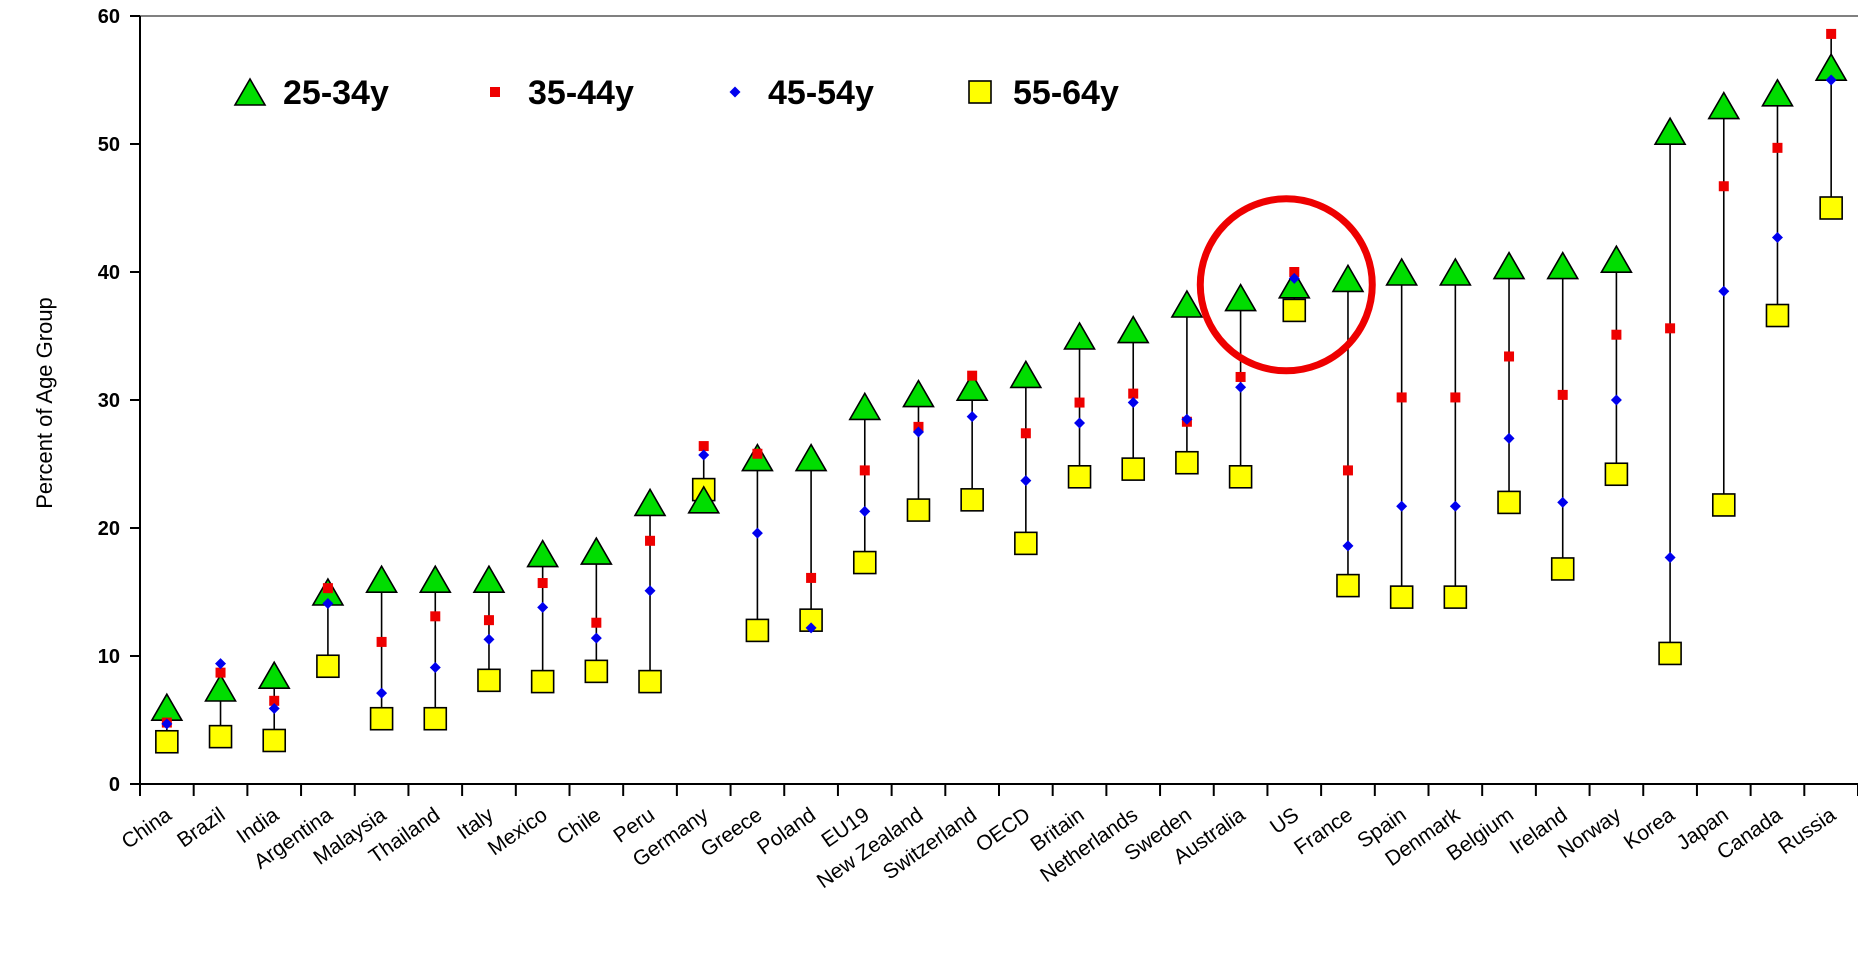 This screenshot has width=1858, height=963. What do you see at coordinates (147, 828) in the screenshot?
I see `x-tick-label: China` at bounding box center [147, 828].